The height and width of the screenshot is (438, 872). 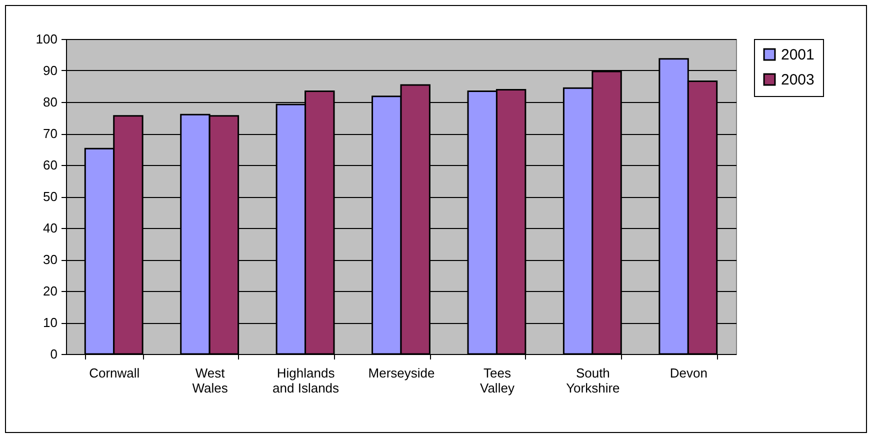 I want to click on y-tick-label: 40, so click(x=50, y=228).